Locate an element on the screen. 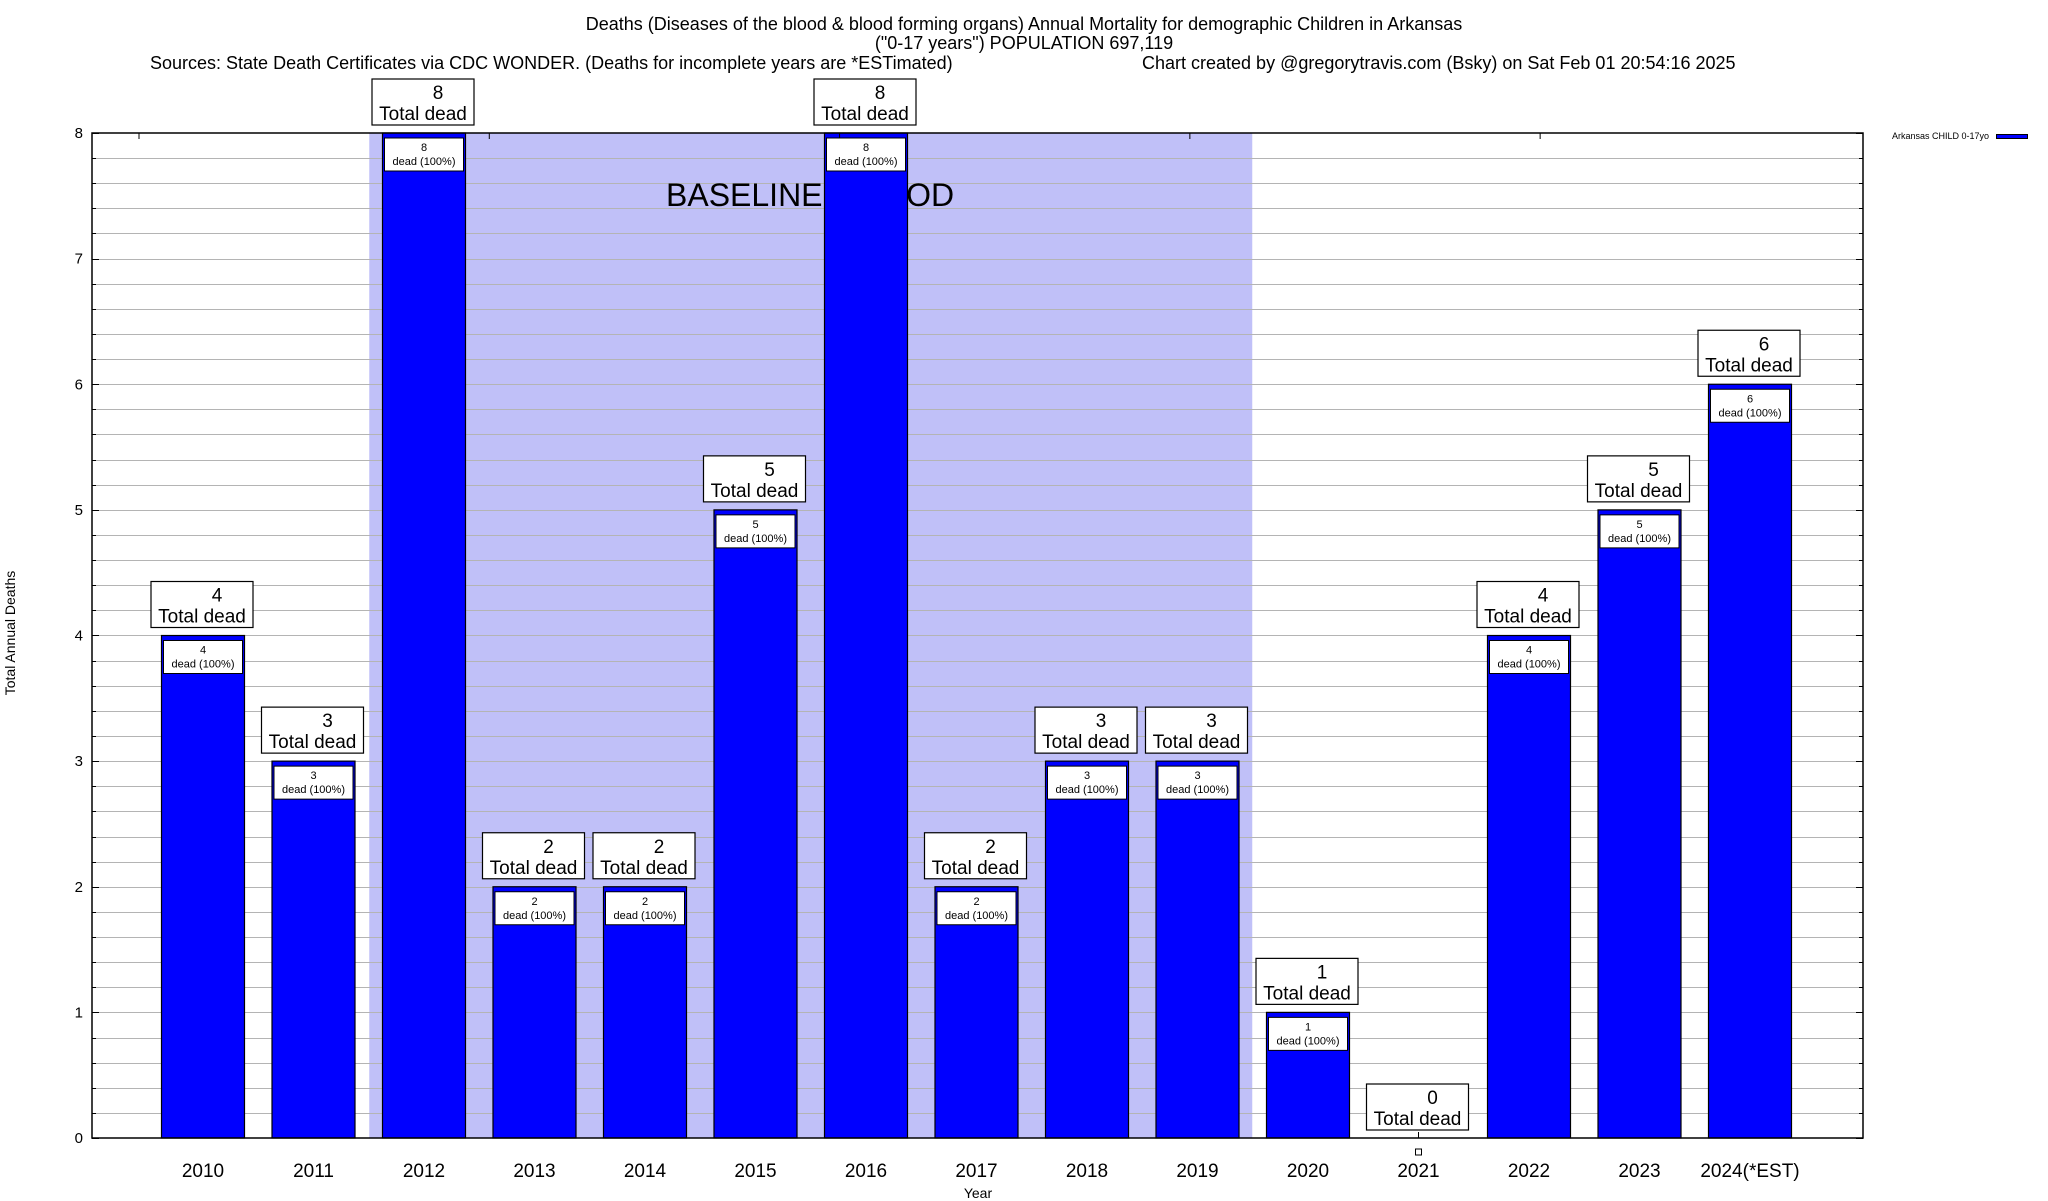 The height and width of the screenshot is (1201, 2048). x-tick-label: 2021 is located at coordinates (1418, 1171).